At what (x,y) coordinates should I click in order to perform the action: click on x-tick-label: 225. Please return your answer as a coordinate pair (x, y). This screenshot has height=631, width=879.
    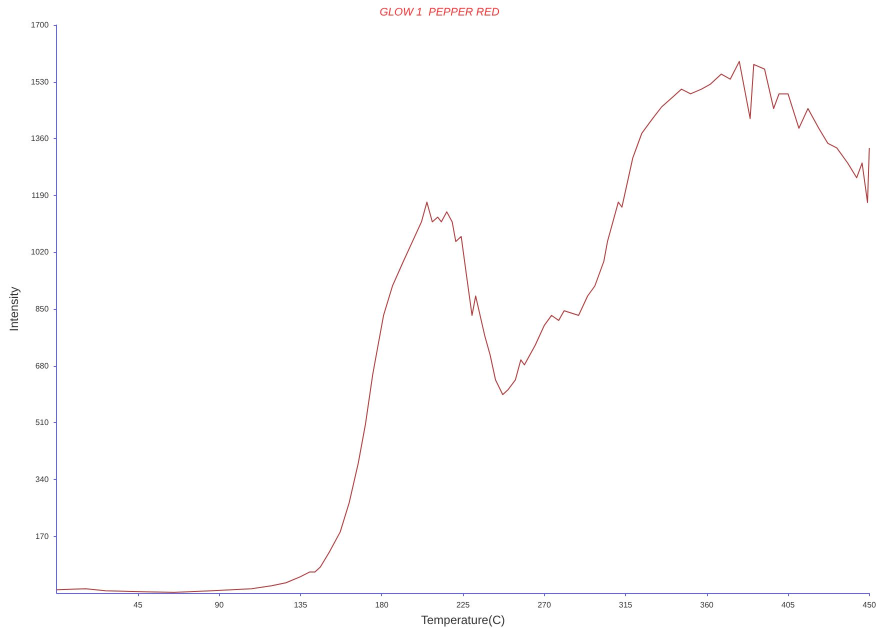
    Looking at the image, I should click on (463, 605).